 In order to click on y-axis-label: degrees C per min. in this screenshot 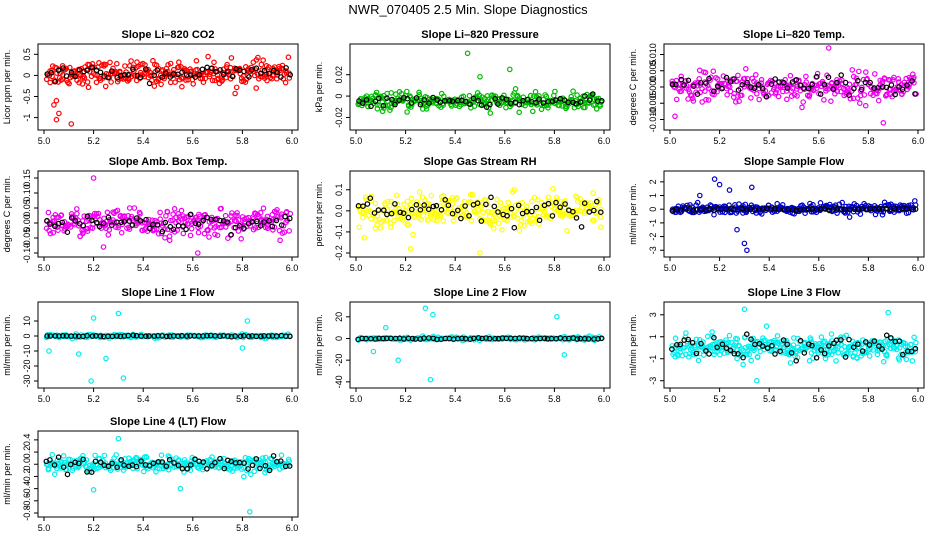, I will do `click(7, 214)`.